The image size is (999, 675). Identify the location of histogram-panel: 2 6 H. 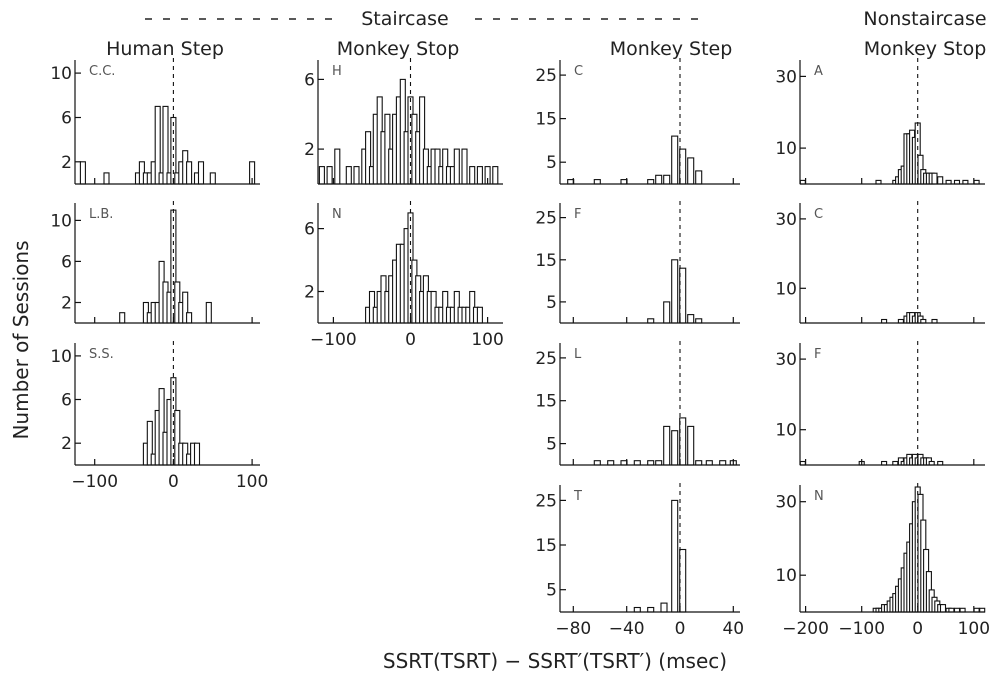
(403, 121).